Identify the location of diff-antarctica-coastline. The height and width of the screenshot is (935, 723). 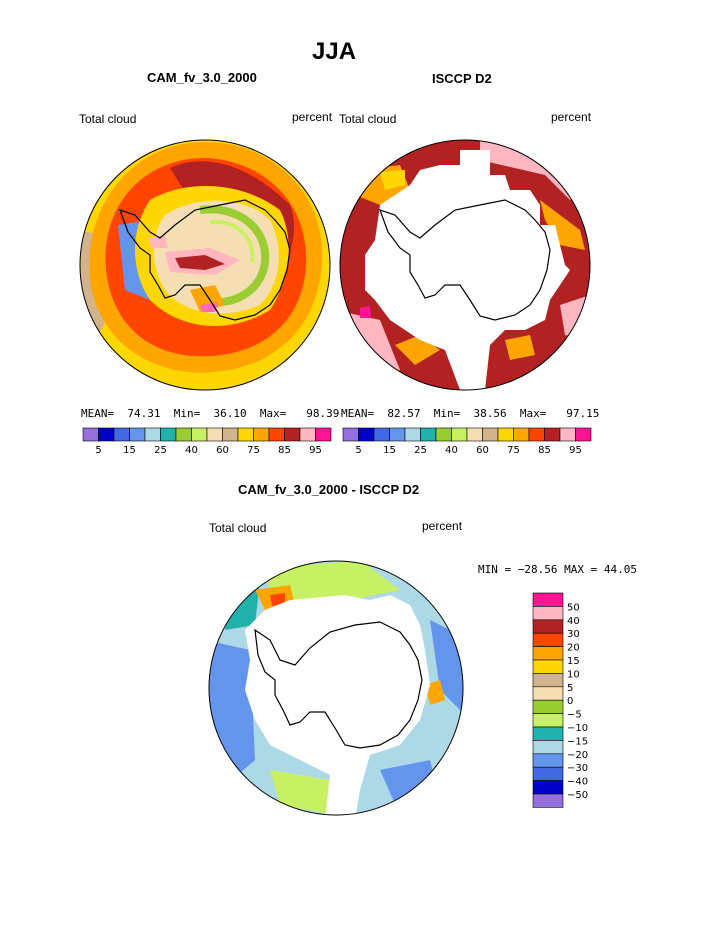
(338, 685).